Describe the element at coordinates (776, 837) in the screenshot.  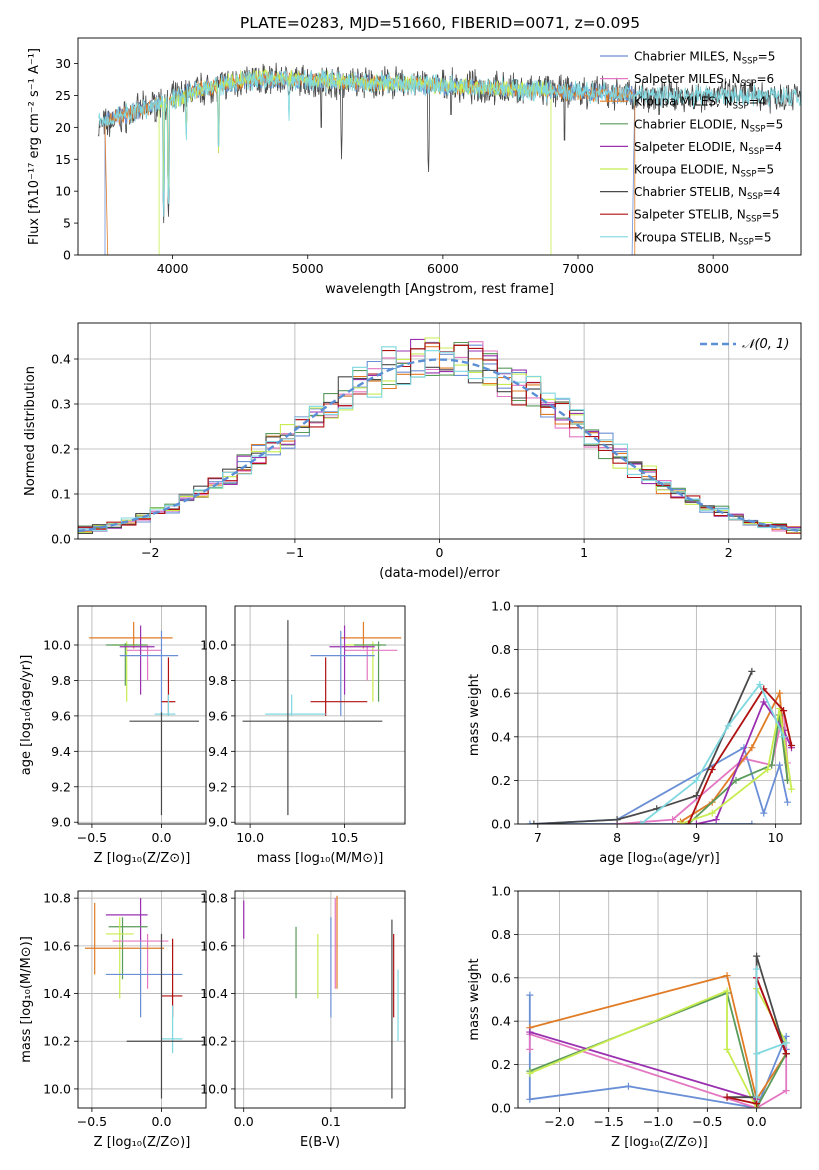
I see `x-tick-label: 10` at that location.